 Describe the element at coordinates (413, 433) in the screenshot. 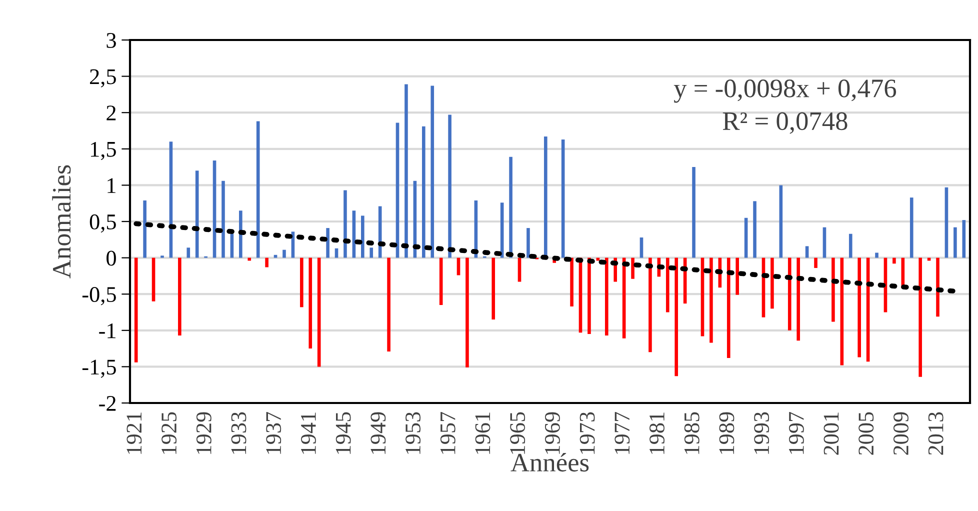

I see `x-tick-label: 1953` at that location.